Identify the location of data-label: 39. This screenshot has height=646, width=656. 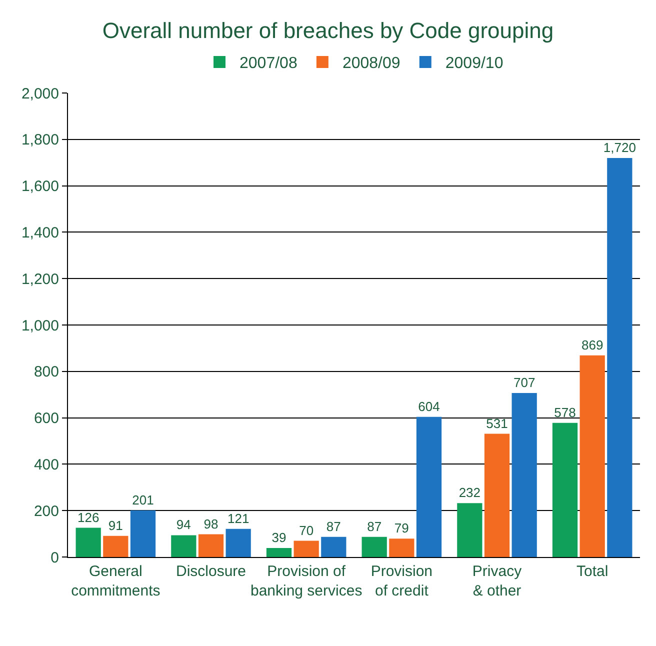
(279, 537).